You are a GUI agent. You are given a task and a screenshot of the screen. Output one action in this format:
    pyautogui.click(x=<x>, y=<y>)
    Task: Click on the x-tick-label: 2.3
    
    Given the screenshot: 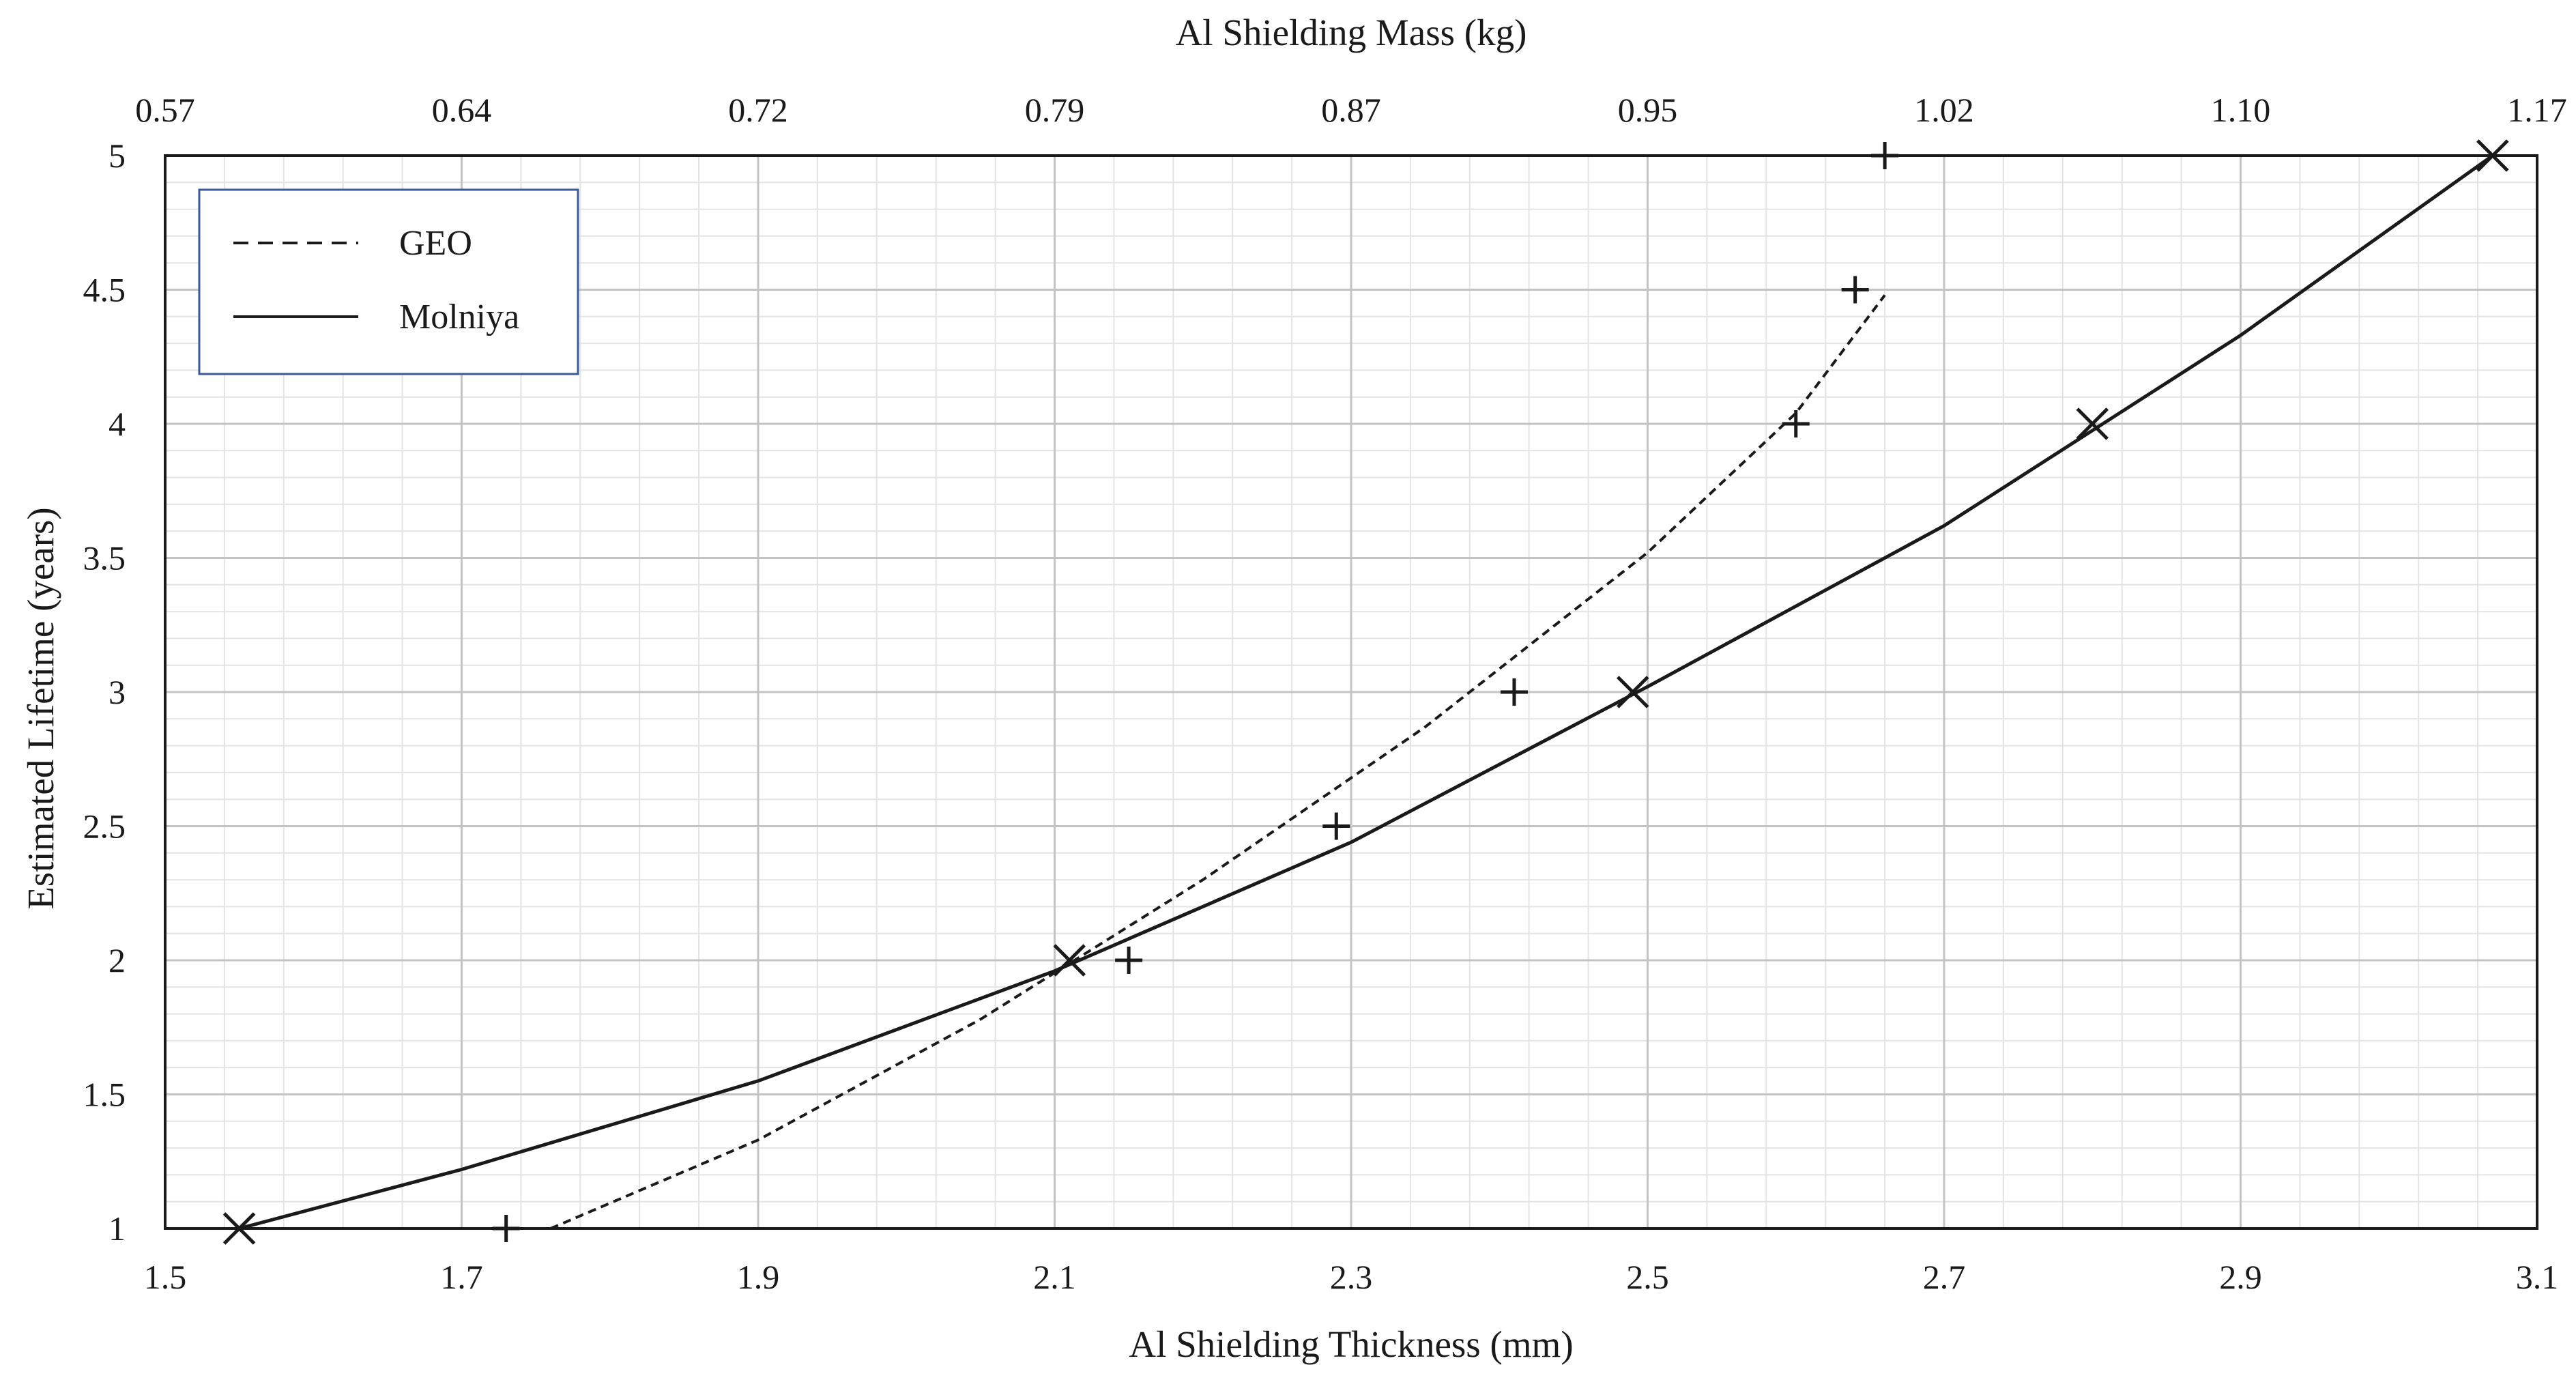 What is the action you would take?
    pyautogui.click(x=1351, y=1277)
    